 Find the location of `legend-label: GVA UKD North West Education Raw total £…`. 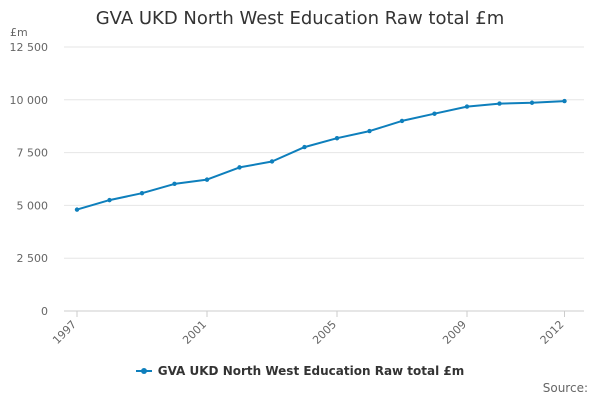

legend-label: GVA UKD North West Education Raw total £… is located at coordinates (311, 371).